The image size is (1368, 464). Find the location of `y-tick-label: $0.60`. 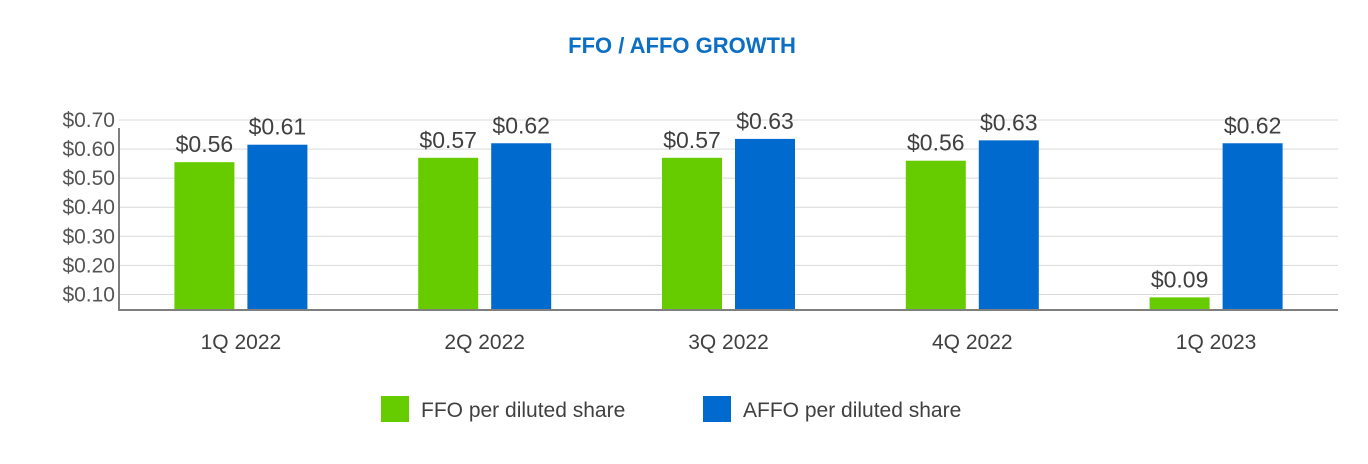

y-tick-label: $0.60 is located at coordinates (88, 149).